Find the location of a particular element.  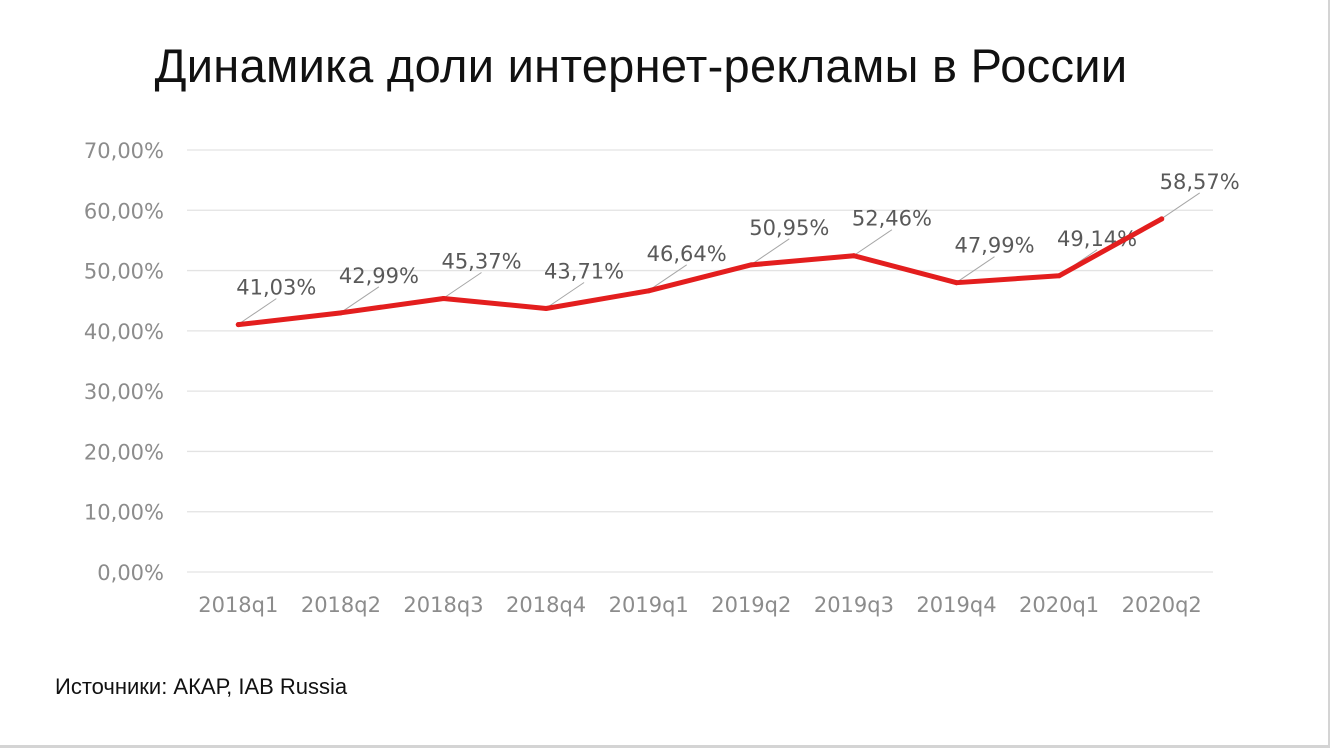

source-note: Источники: АКАР, IAB Russia is located at coordinates (201, 686).